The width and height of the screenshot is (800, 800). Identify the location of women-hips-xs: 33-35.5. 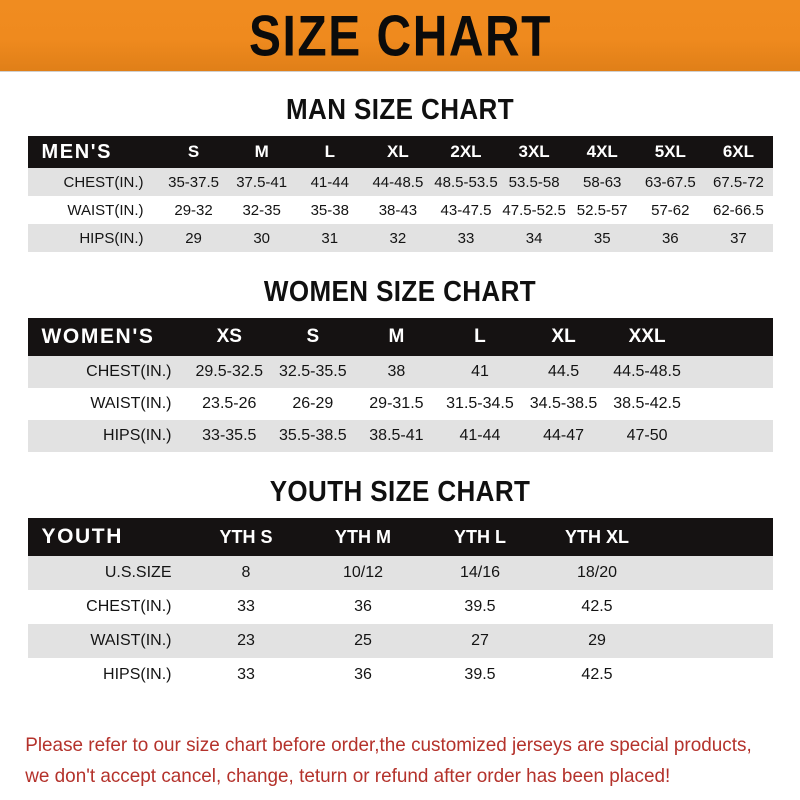
(229, 436).